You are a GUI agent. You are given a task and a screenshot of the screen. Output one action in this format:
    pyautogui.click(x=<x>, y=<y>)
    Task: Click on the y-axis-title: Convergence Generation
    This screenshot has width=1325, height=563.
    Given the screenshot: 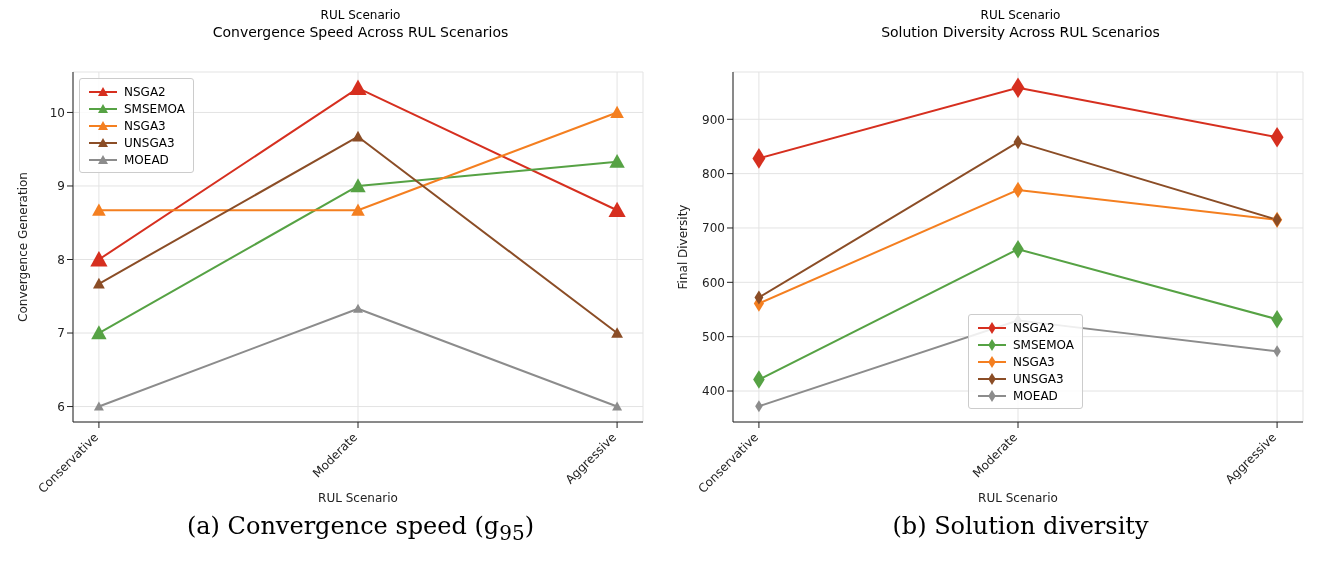 What is the action you would take?
    pyautogui.click(x=23, y=247)
    